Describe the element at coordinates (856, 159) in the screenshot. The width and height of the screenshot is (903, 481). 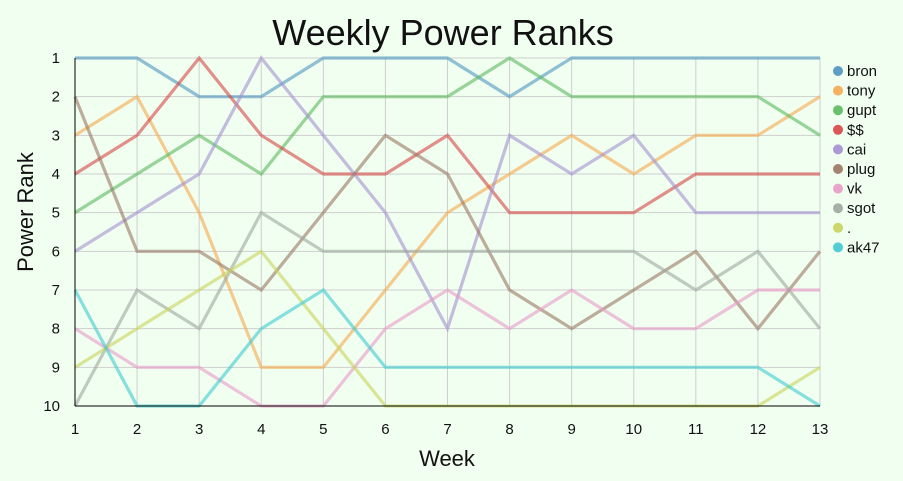
I see `legend: bron tony gupt $$ cai plug vk sgot. ak47` at that location.